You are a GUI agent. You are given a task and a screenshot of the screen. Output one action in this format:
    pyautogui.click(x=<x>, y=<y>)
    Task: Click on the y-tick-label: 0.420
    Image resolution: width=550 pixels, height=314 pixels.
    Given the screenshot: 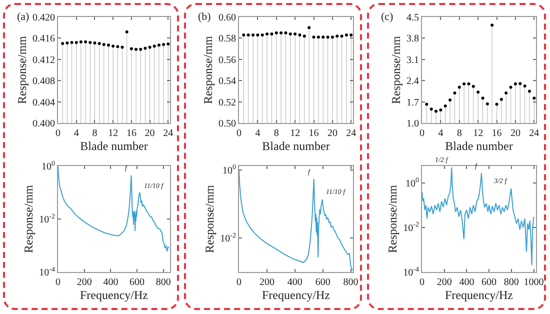 What is the action you would take?
    pyautogui.click(x=43, y=18)
    